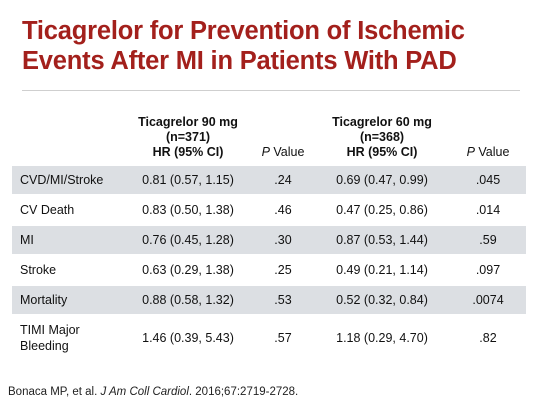 The height and width of the screenshot is (405, 540). What do you see at coordinates (283, 140) in the screenshot?
I see `header-p-value-90: P Value` at bounding box center [283, 140].